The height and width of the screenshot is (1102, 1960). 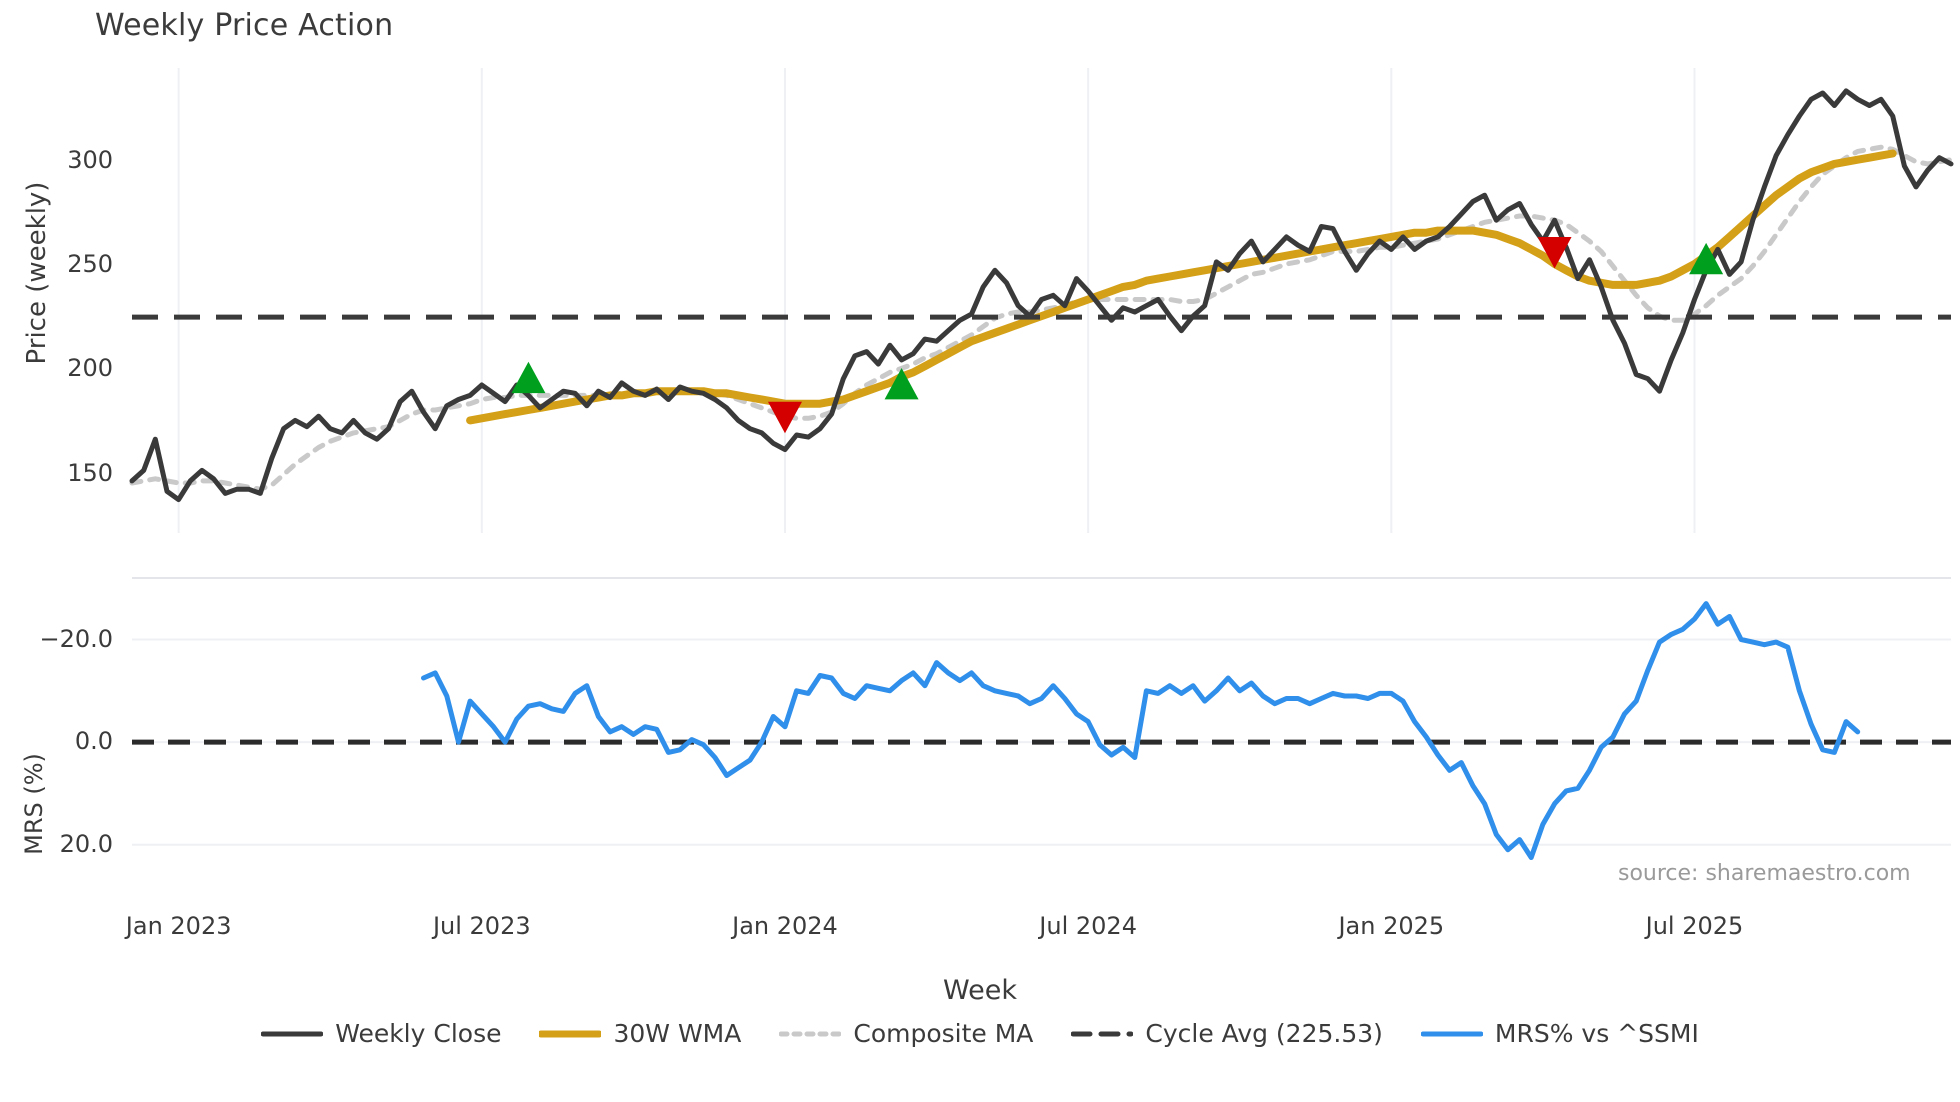 What do you see at coordinates (1391, 926) in the screenshot?
I see `xtick-jan-2025: Jan 2025` at bounding box center [1391, 926].